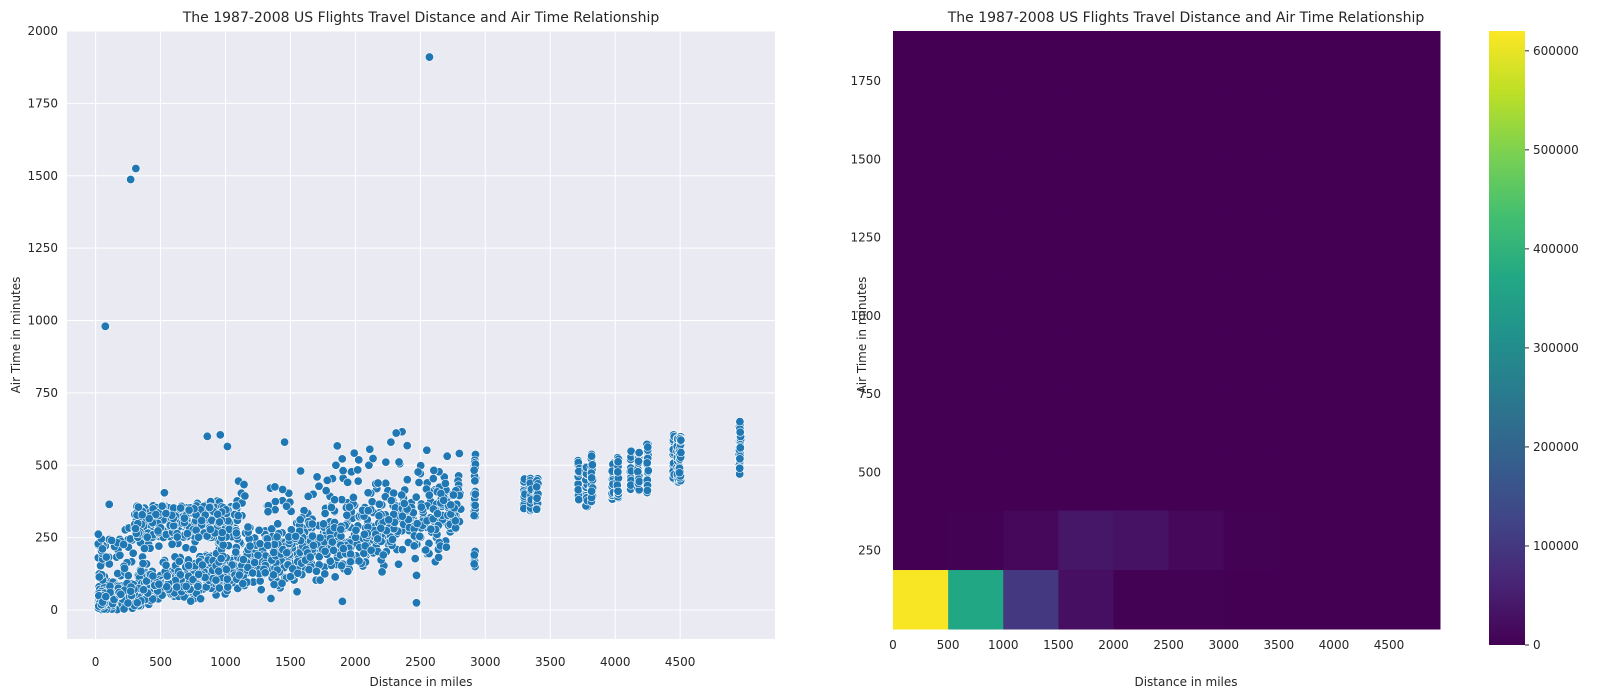 The width and height of the screenshot is (1611, 699). Describe the element at coordinates (42, 248) in the screenshot. I see `y-tick-label: 1250` at that location.